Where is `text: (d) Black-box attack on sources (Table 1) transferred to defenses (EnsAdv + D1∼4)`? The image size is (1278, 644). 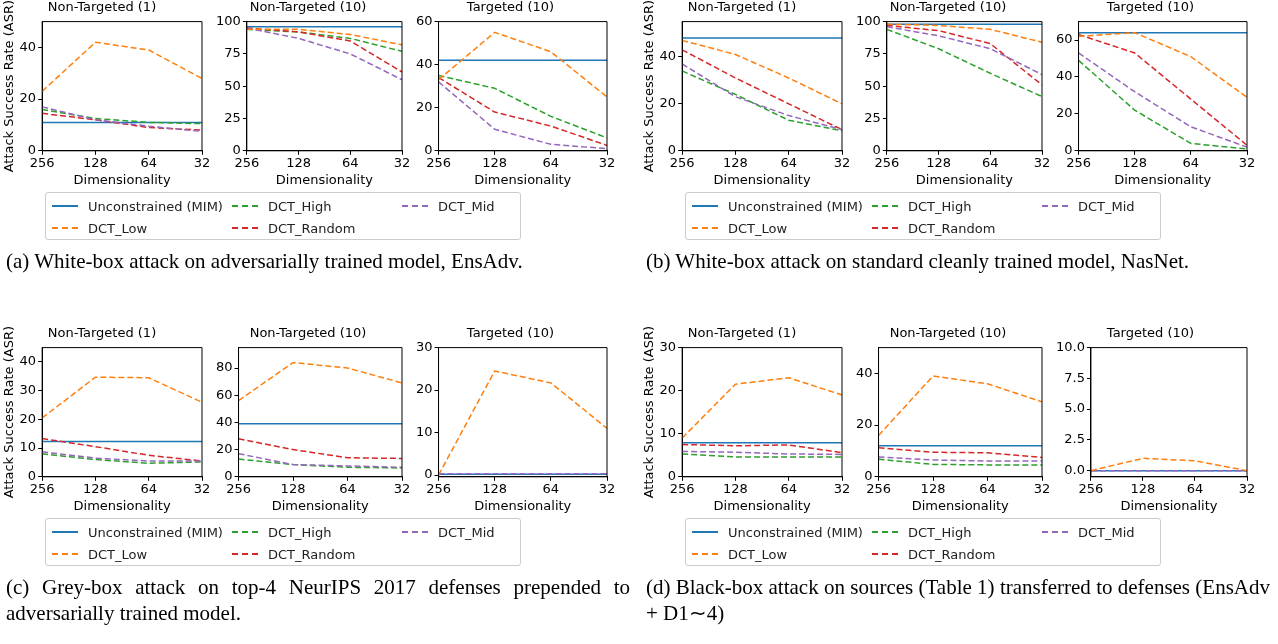
text: (d) Black-box attack on sources (Table 1) transferred to defenses (EnsAdv + D1∼4) is located at coordinates (958, 600).